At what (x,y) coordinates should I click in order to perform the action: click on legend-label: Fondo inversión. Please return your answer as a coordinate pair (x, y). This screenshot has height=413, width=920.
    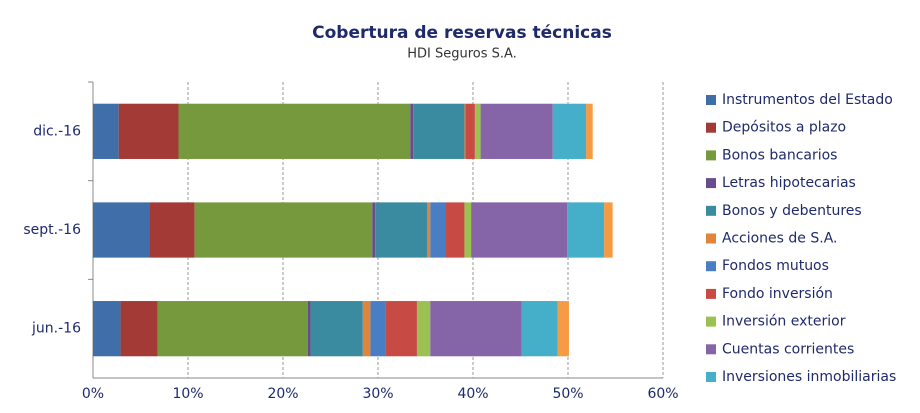
    Looking at the image, I should click on (777, 294).